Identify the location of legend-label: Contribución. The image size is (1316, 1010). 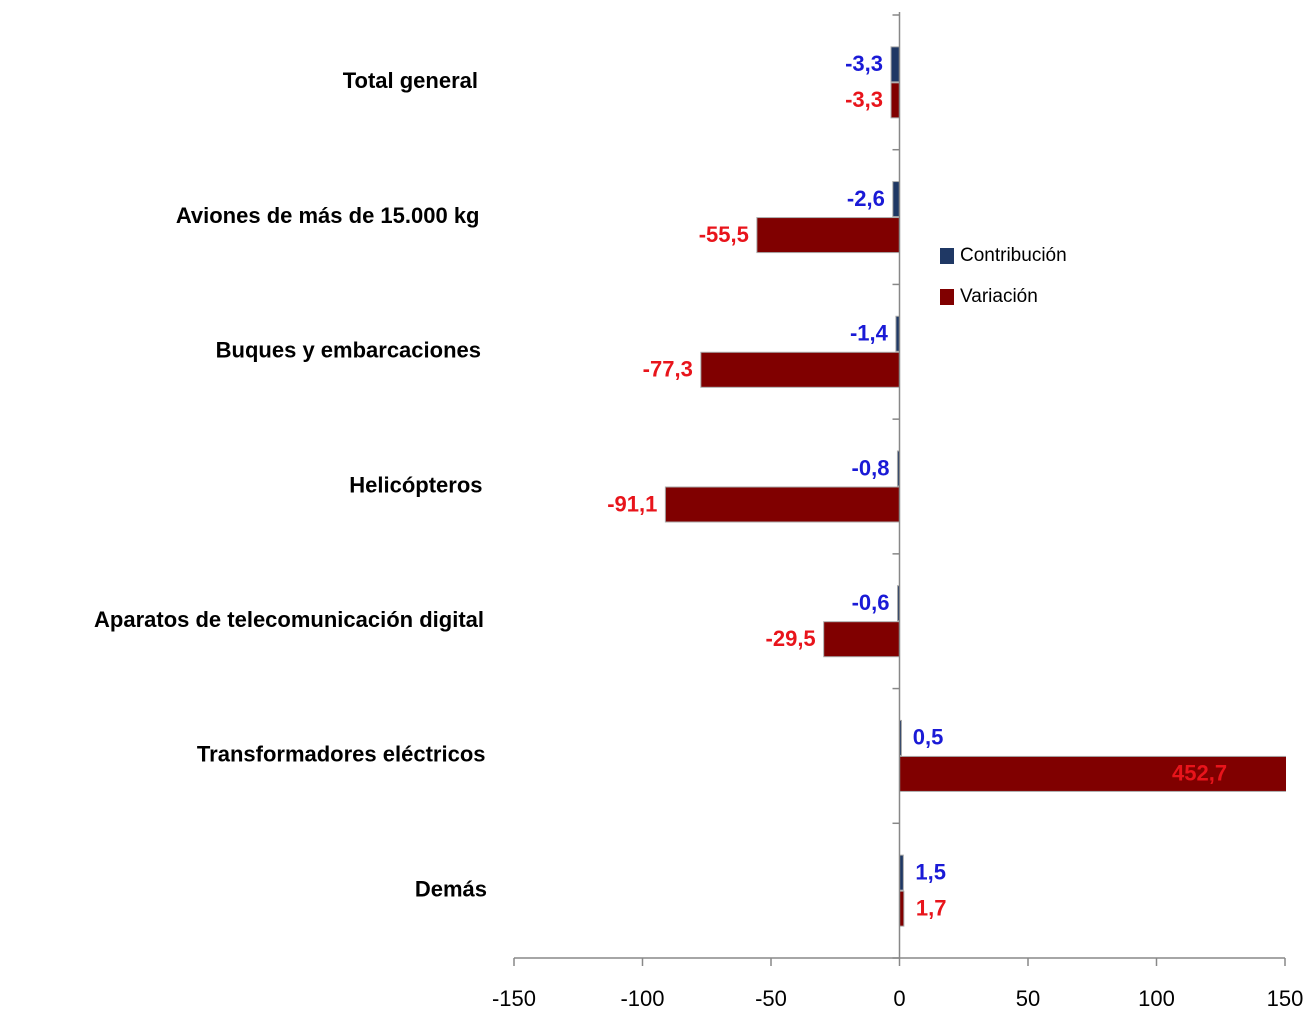
(1013, 255).